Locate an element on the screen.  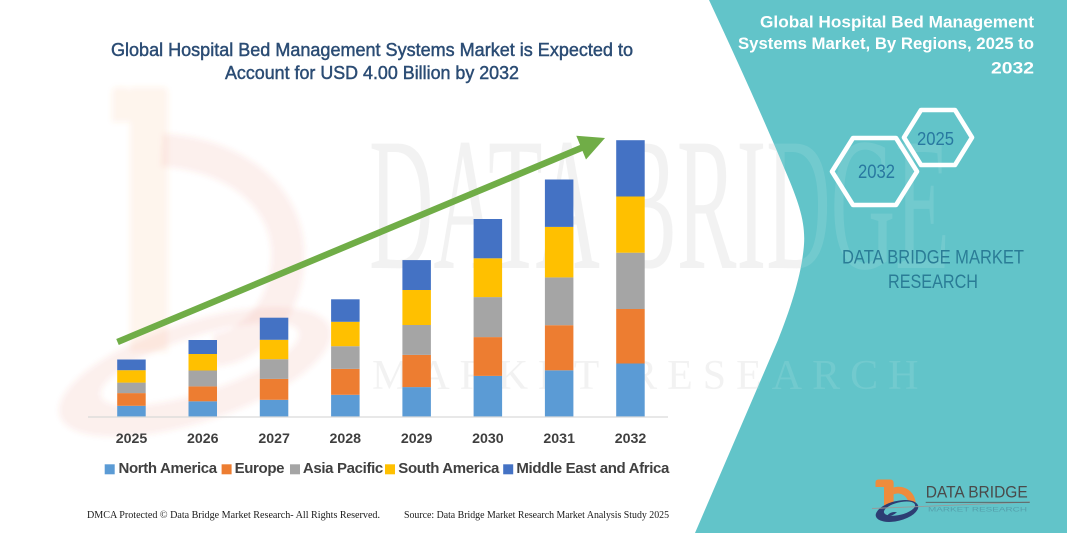
svg-text: Europe is located at coordinates (260, 468).